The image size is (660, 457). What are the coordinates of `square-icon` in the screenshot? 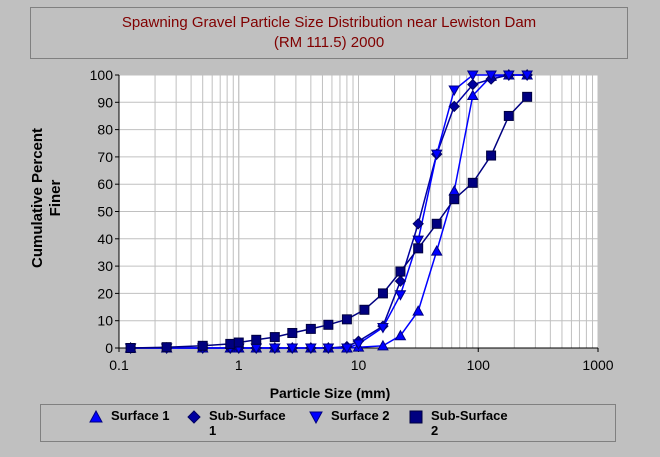 It's located at (416, 417).